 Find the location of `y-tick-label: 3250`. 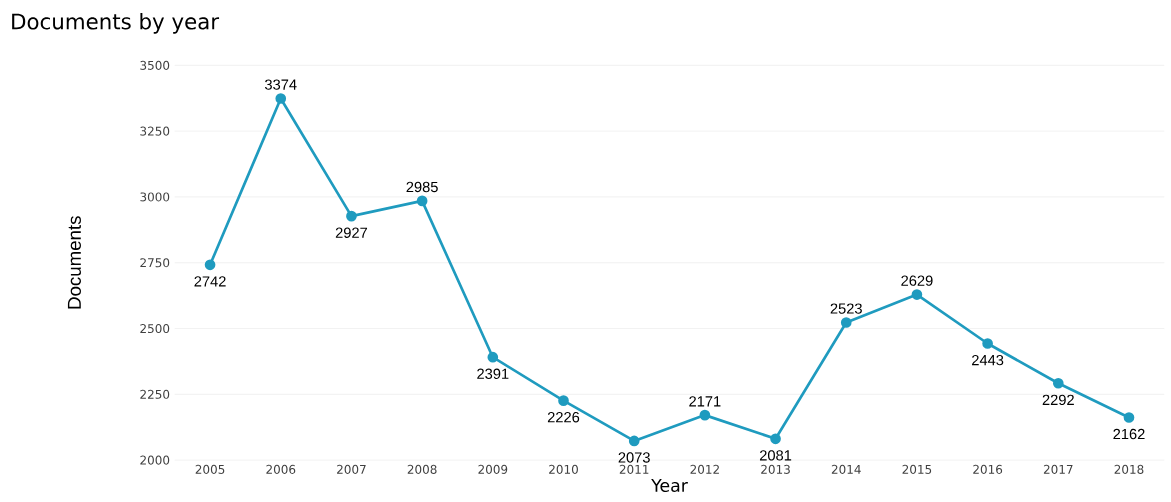

y-tick-label: 3250 is located at coordinates (155, 131).